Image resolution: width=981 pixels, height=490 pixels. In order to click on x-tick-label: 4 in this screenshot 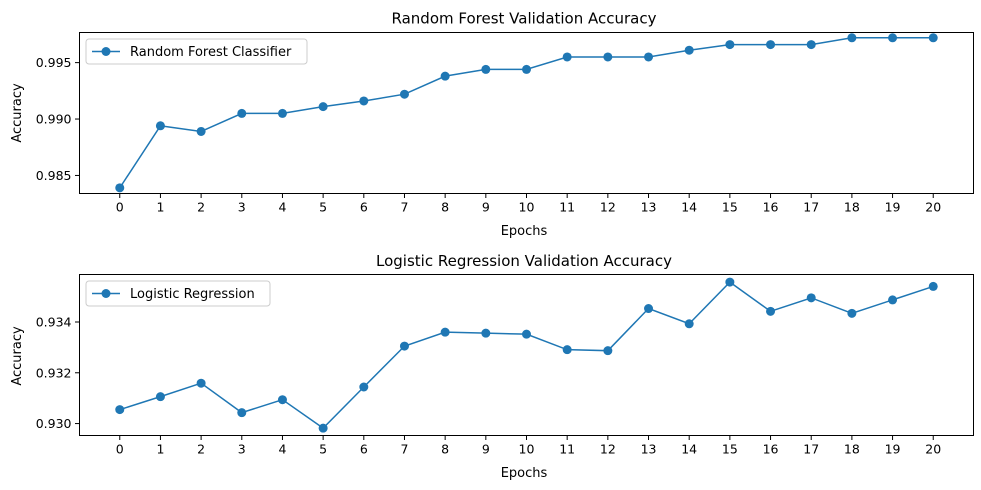, I will do `click(282, 449)`.